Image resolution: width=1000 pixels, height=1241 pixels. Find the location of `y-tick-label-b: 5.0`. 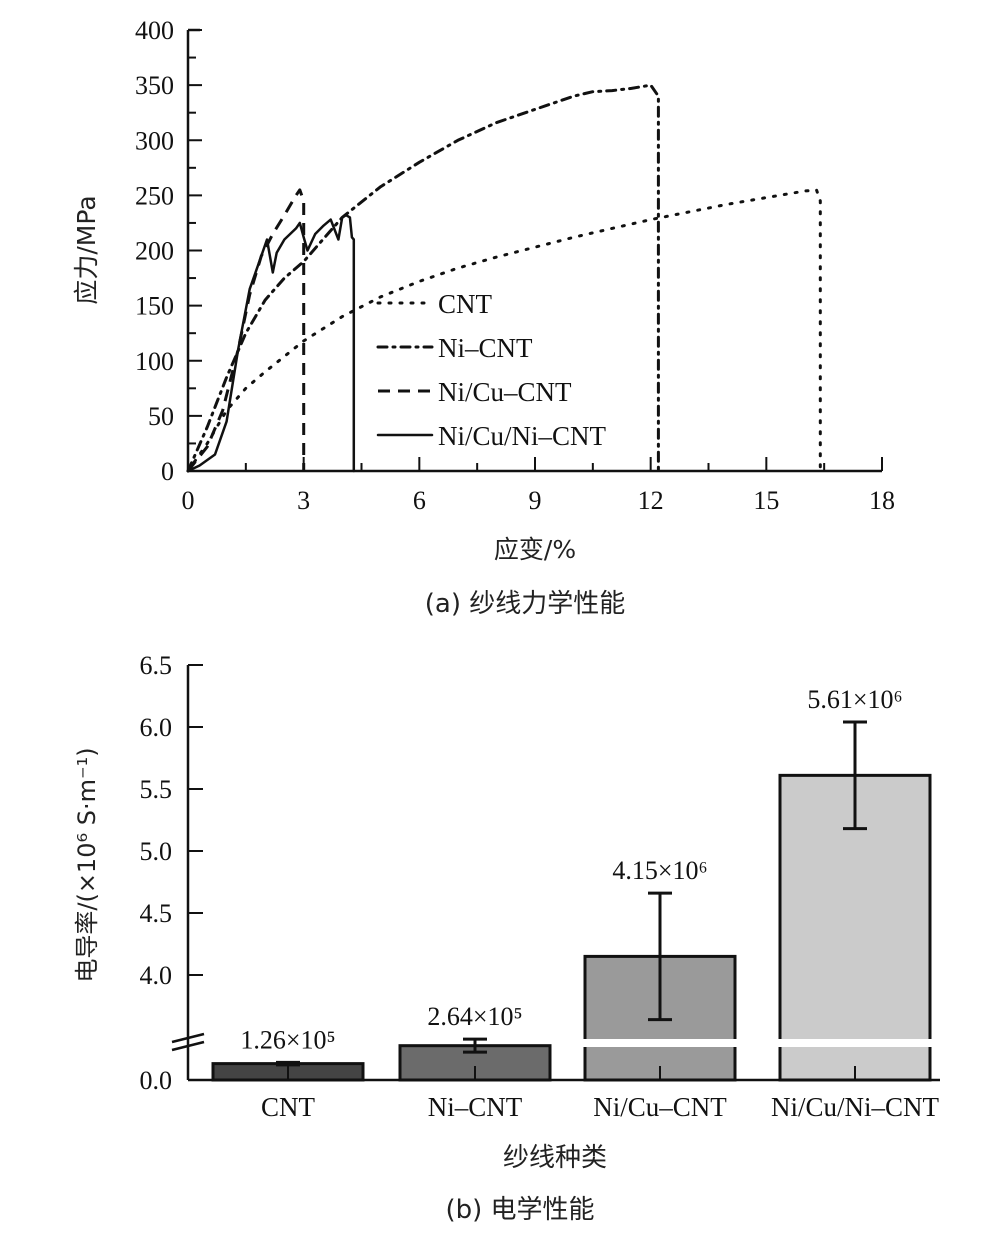

y-tick-label-b: 5.0 is located at coordinates (156, 851).